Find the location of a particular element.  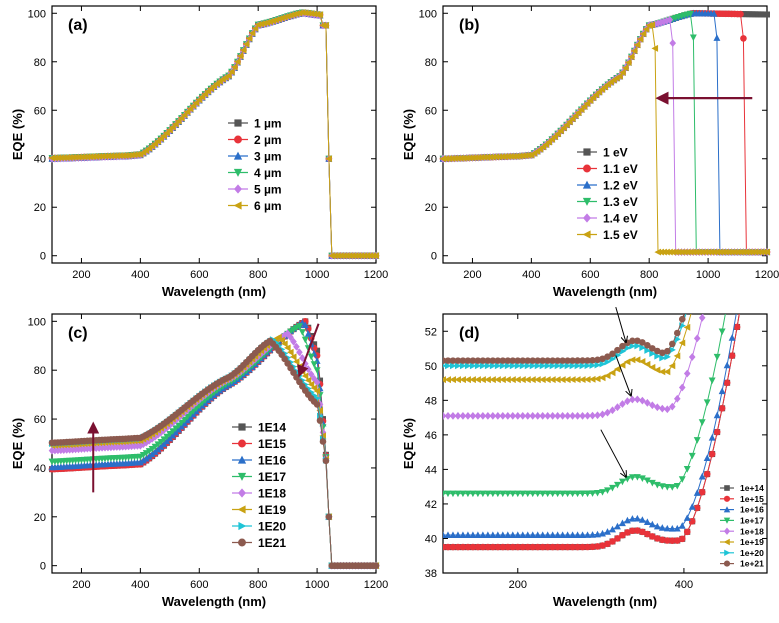

legend-label: 1E18 is located at coordinates (272, 493).